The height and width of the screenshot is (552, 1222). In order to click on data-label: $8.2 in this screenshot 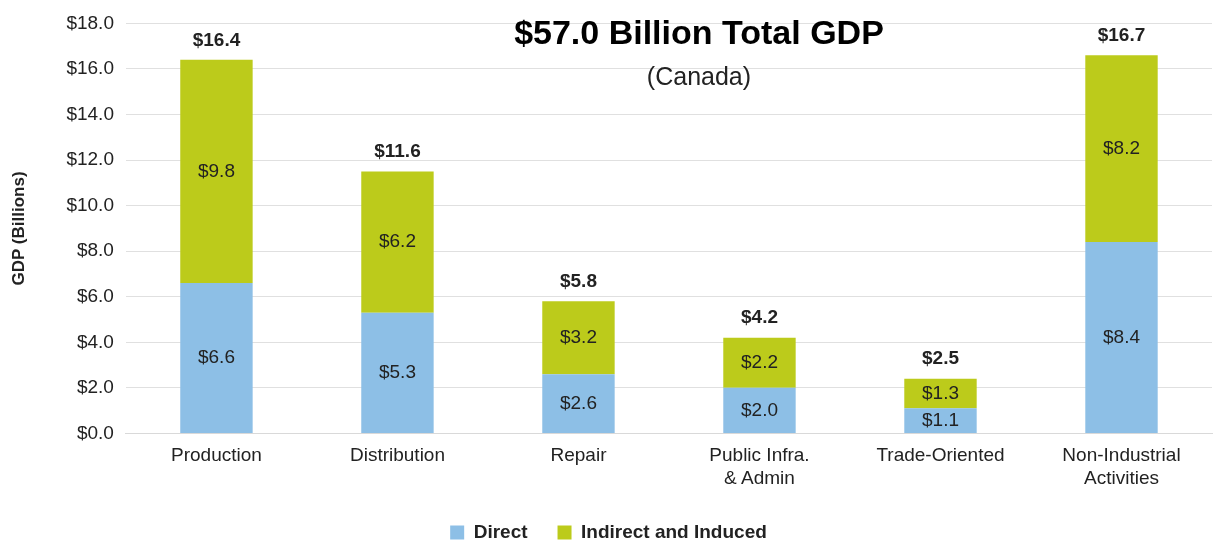, I will do `click(1121, 147)`.